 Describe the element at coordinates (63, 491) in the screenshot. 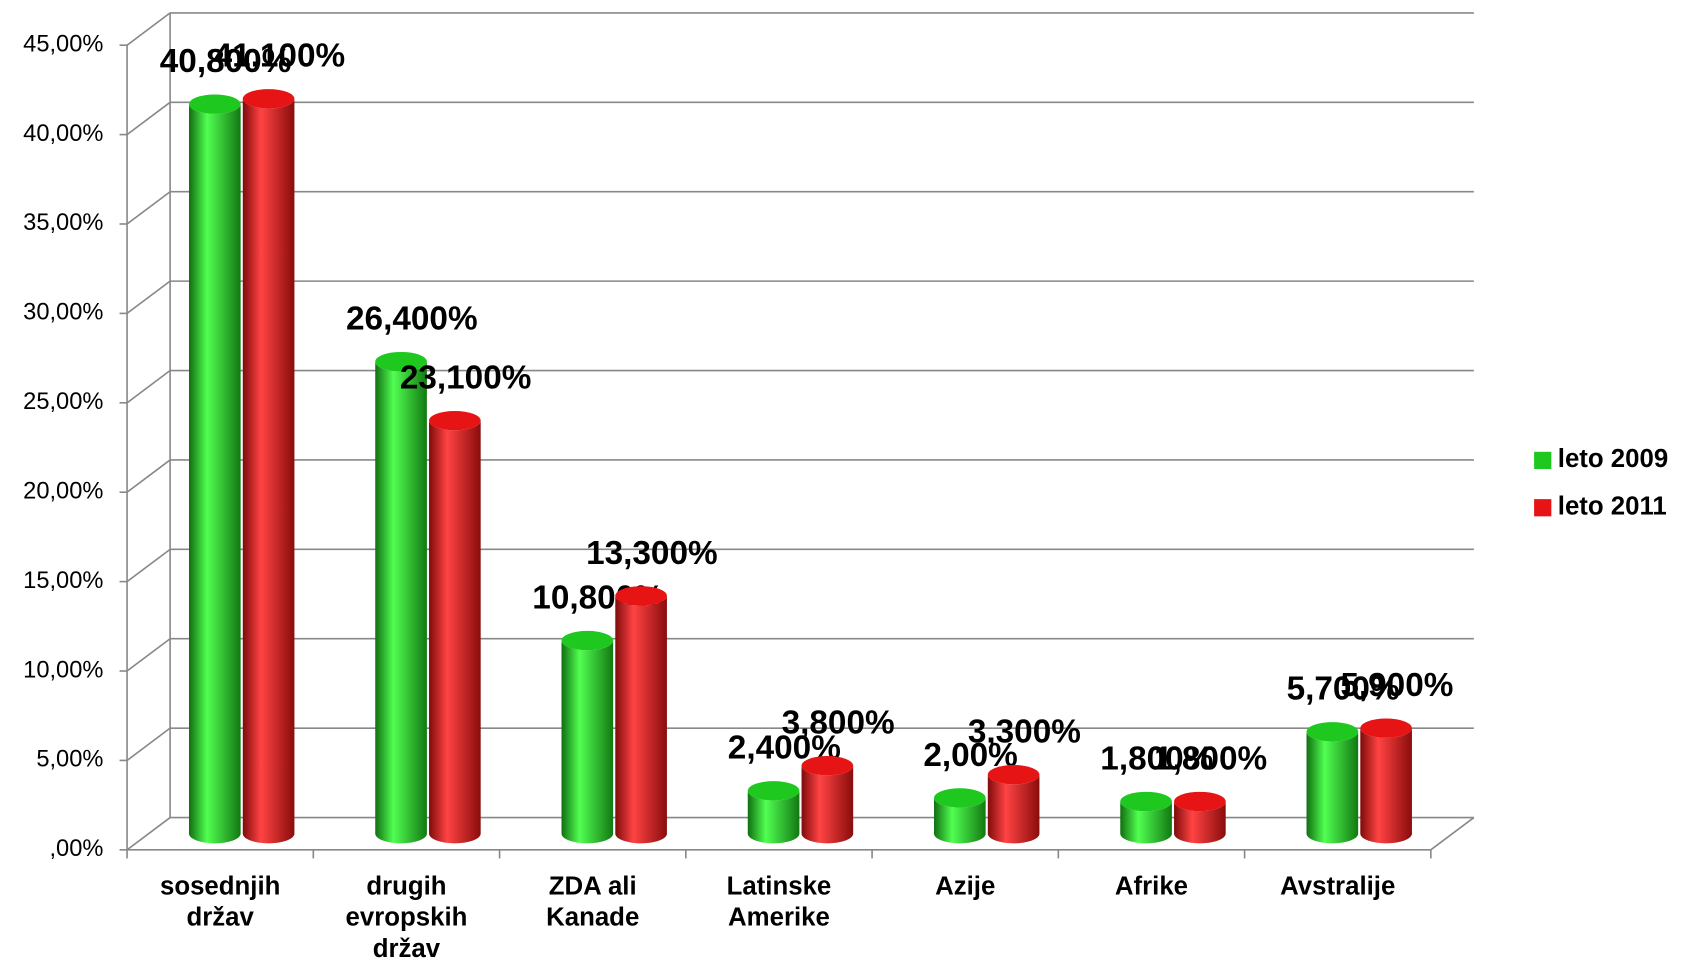

I see `y-tick-label: 20,00%` at that location.